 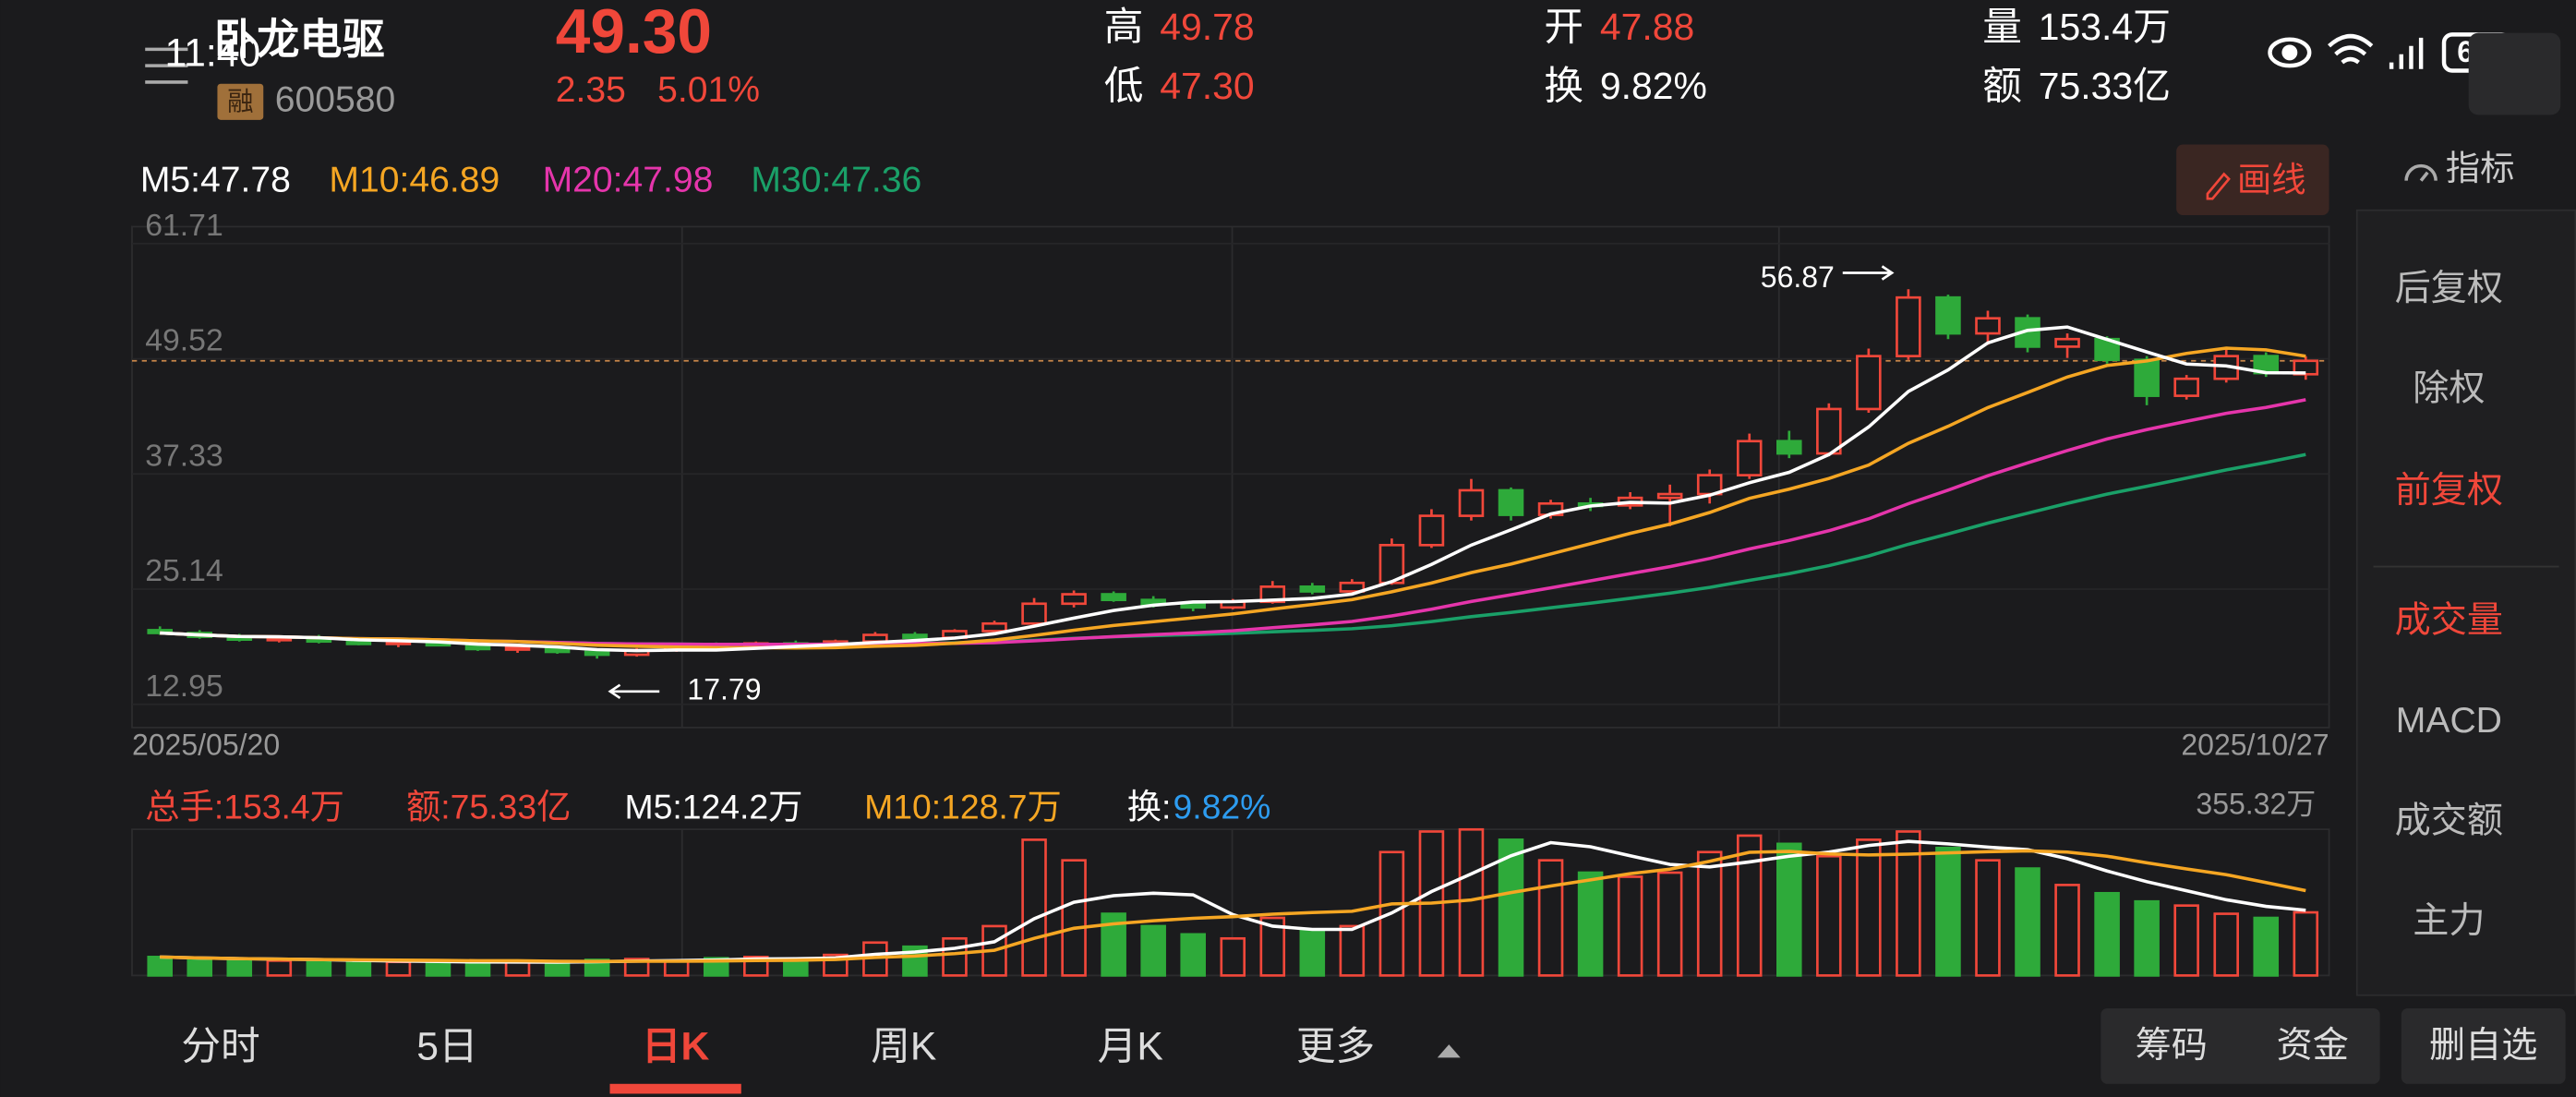 I want to click on button-bg, so click(x=2483, y=1045).